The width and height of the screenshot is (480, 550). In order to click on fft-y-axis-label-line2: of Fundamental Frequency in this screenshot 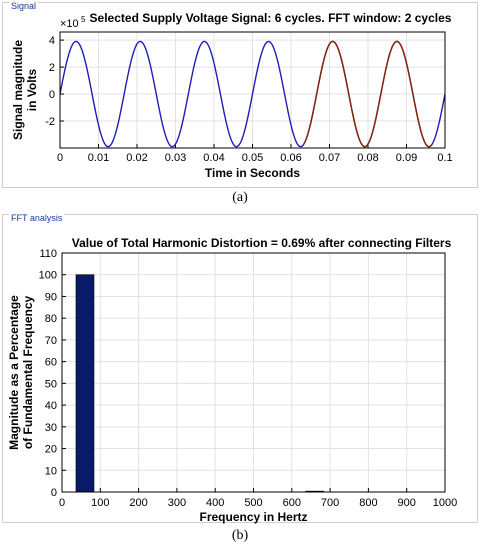, I will do `click(28, 373)`.